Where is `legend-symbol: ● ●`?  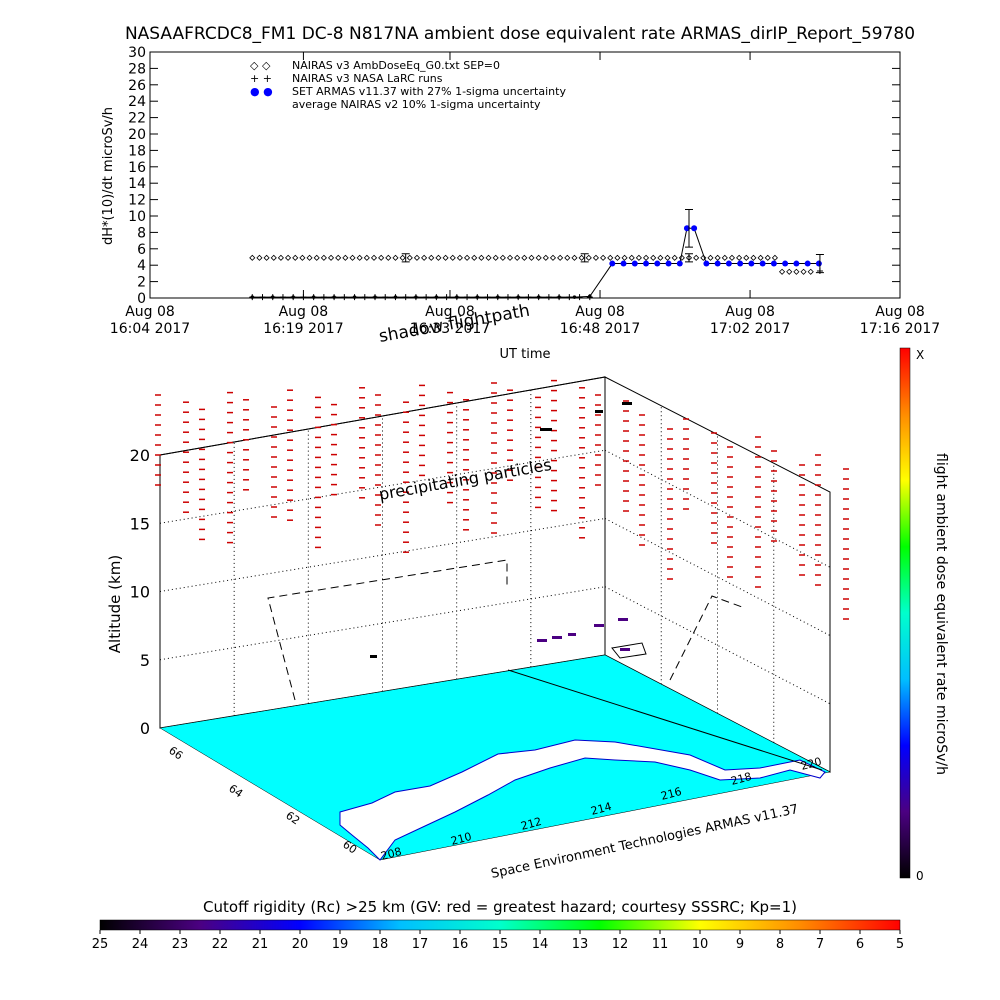
legend-symbol: ● ● is located at coordinates (261, 91).